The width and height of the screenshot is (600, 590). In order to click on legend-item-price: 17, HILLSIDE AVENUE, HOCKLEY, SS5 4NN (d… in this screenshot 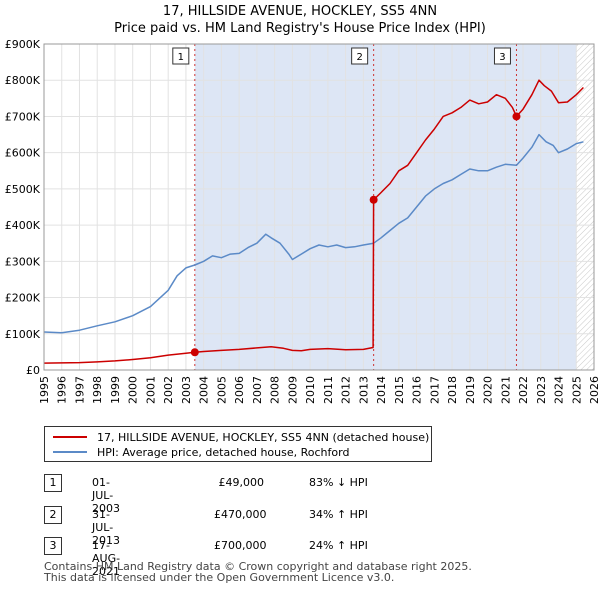, I will do `click(241, 437)`.